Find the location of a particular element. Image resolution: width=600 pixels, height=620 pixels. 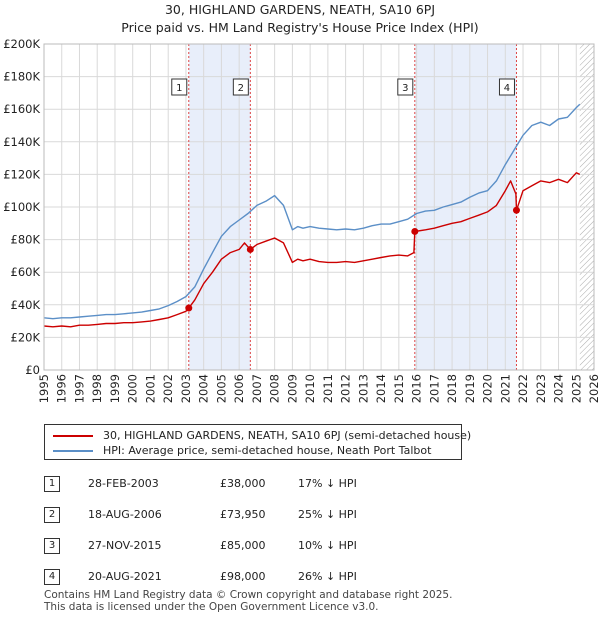

transaction-hpi-diff: 17% ↓ HPI is located at coordinates (327, 483).